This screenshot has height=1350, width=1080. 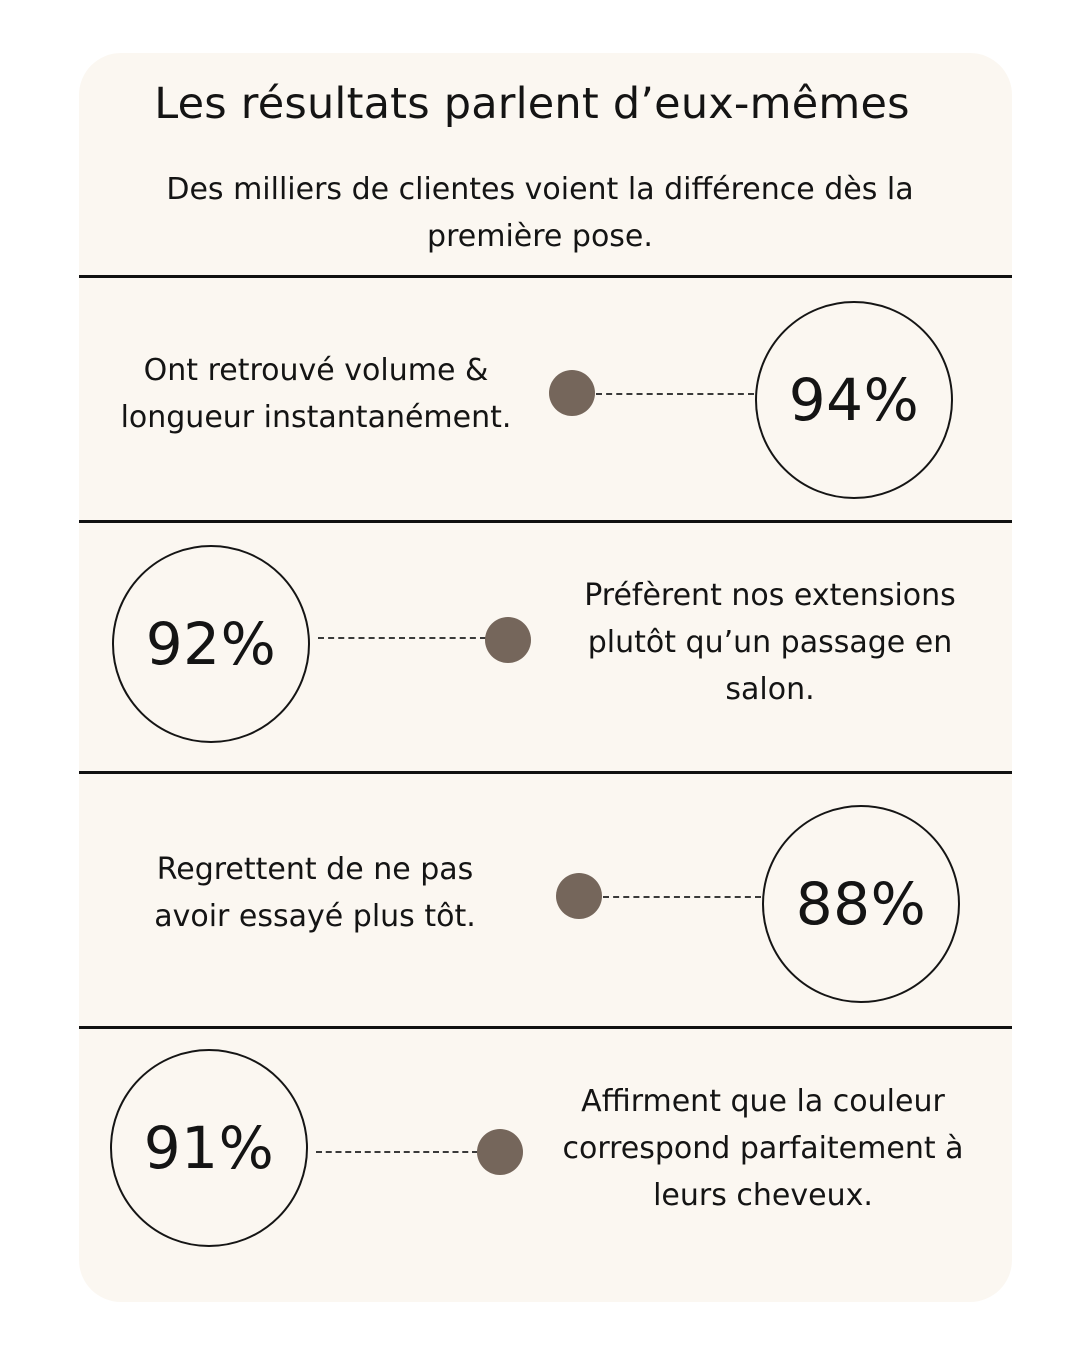 I want to click on stat-4-dot, so click(x=500, y=1152).